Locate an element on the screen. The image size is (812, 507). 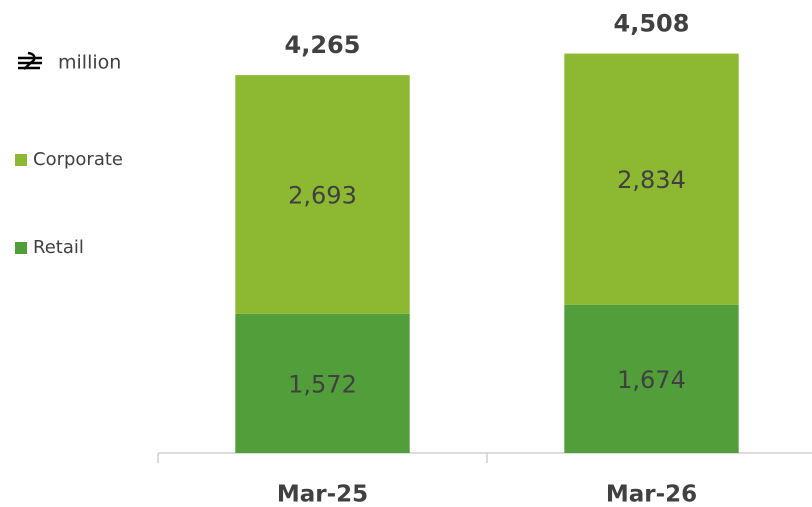
value-label: 1,572 is located at coordinates (322, 384).